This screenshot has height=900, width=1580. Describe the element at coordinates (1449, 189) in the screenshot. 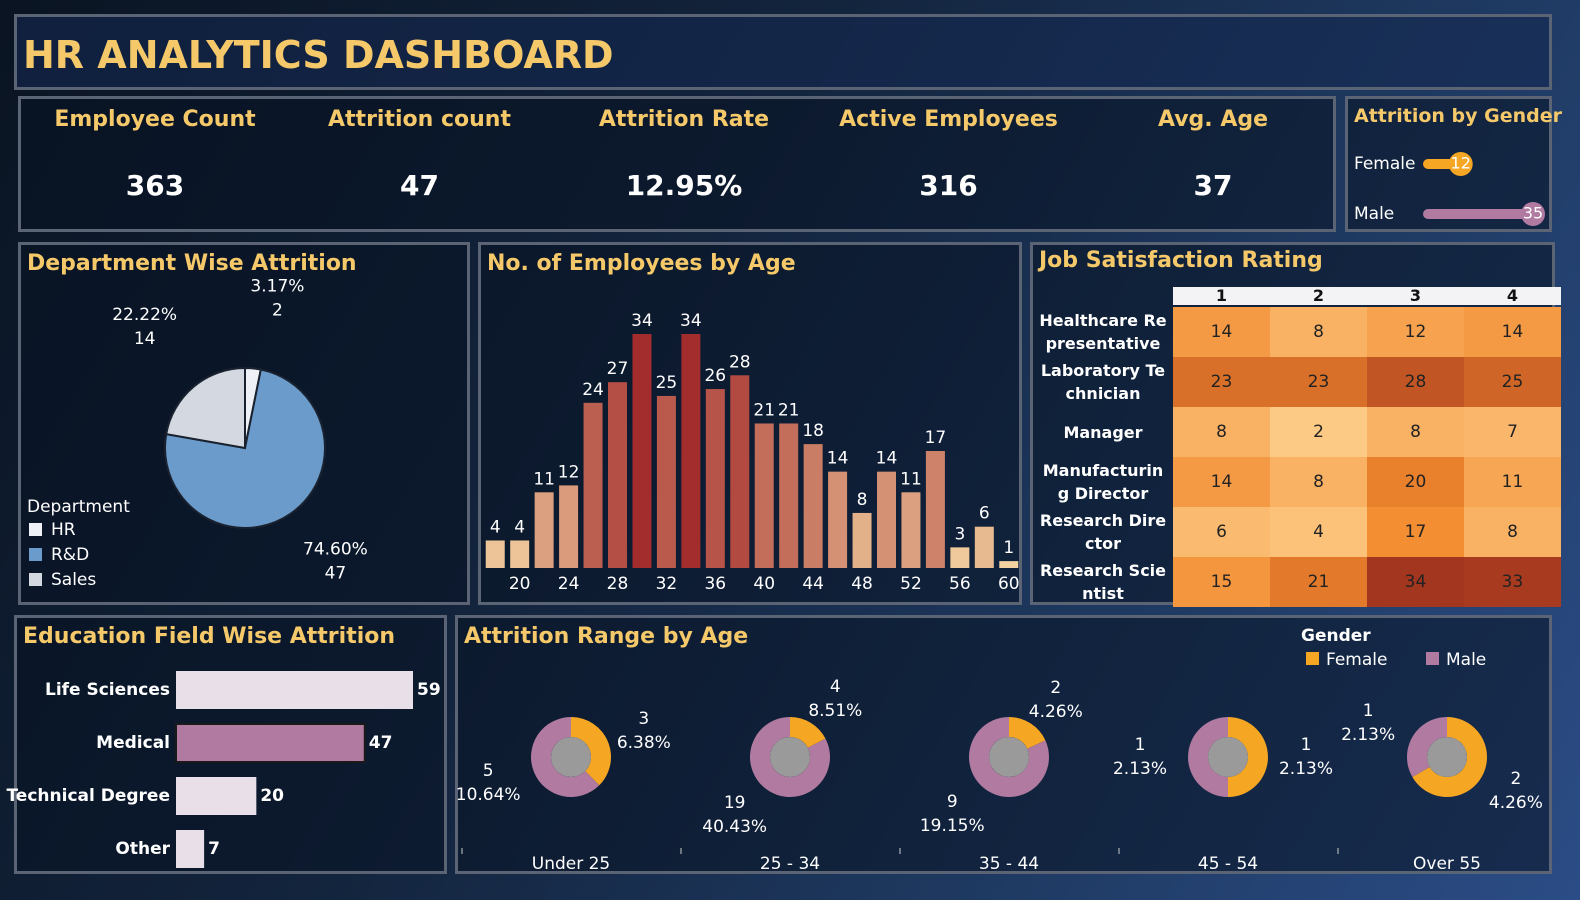

I see `chart-svg: Female 12 Male 35` at that location.